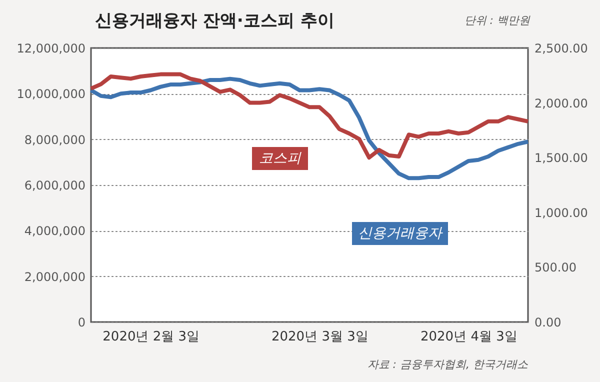  Describe the element at coordinates (555, 267) in the screenshot. I see `y2-tick-label: 500.00` at that location.